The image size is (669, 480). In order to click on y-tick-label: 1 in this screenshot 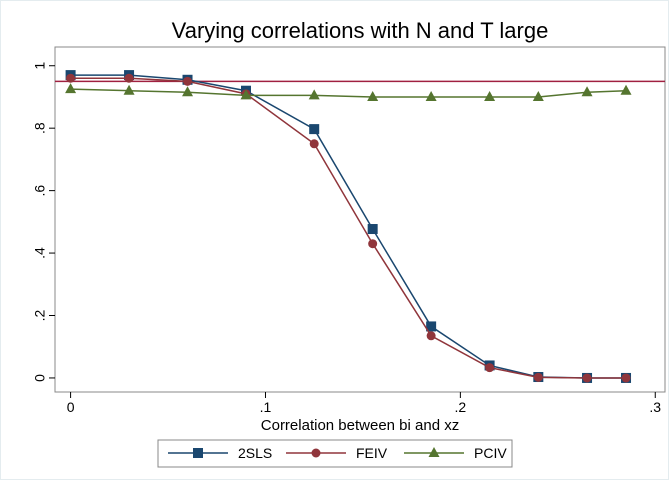, I will do `click(40, 66)`.